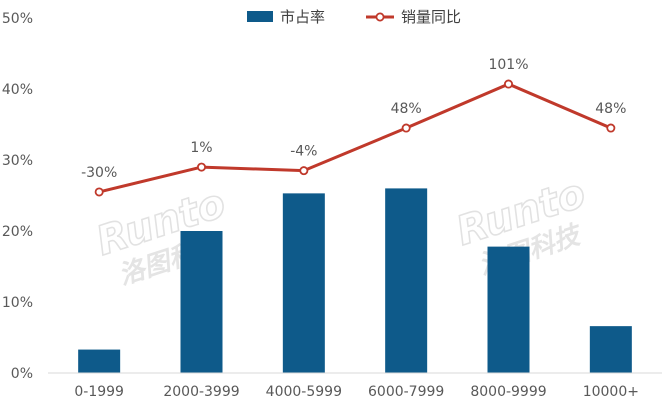 The image size is (669, 403). Describe the element at coordinates (302, 17) in the screenshot. I see `legend-label-bar: 市占率` at that location.